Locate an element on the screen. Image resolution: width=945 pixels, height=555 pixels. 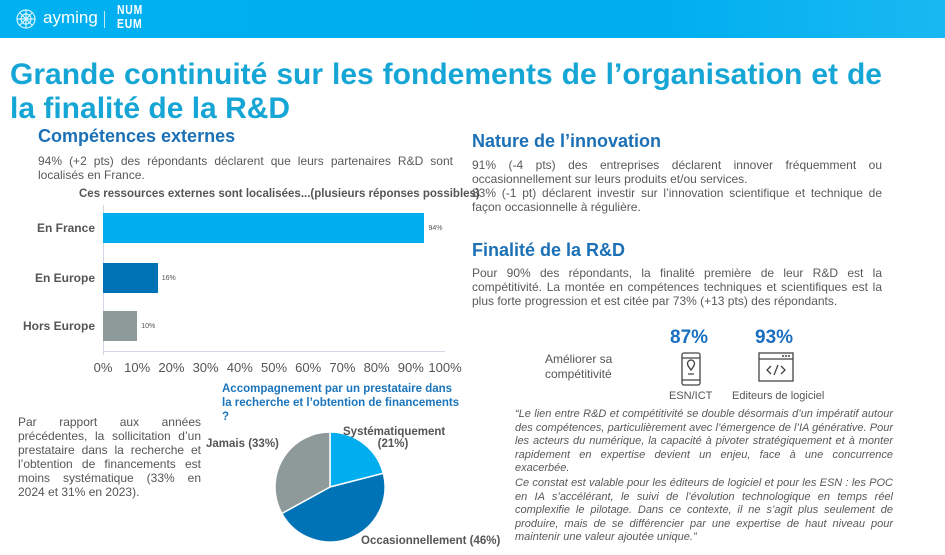
bar-value-label: 16% is located at coordinates (168, 278).